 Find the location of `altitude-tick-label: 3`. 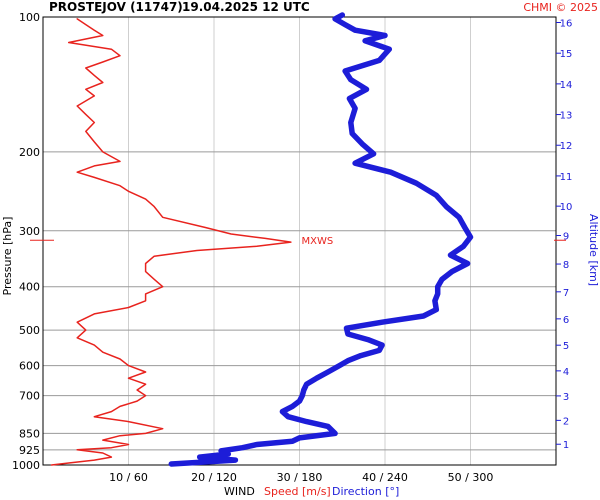

altitude-tick-label: 3 is located at coordinates (566, 397).